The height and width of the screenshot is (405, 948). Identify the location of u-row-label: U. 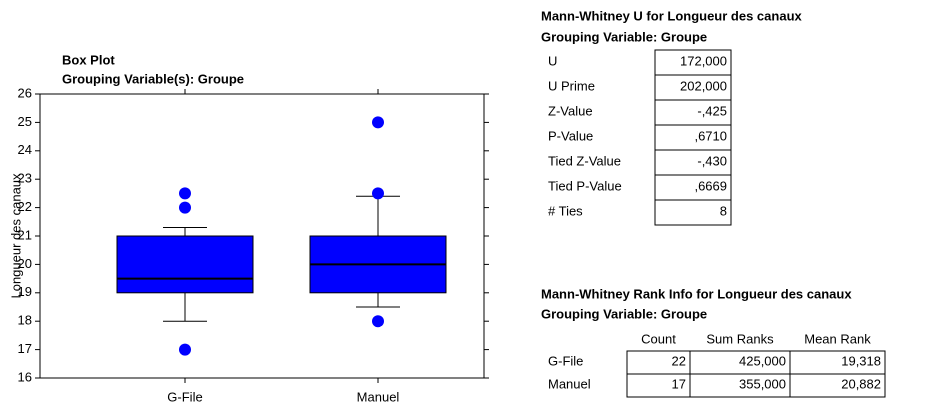
(552, 60).